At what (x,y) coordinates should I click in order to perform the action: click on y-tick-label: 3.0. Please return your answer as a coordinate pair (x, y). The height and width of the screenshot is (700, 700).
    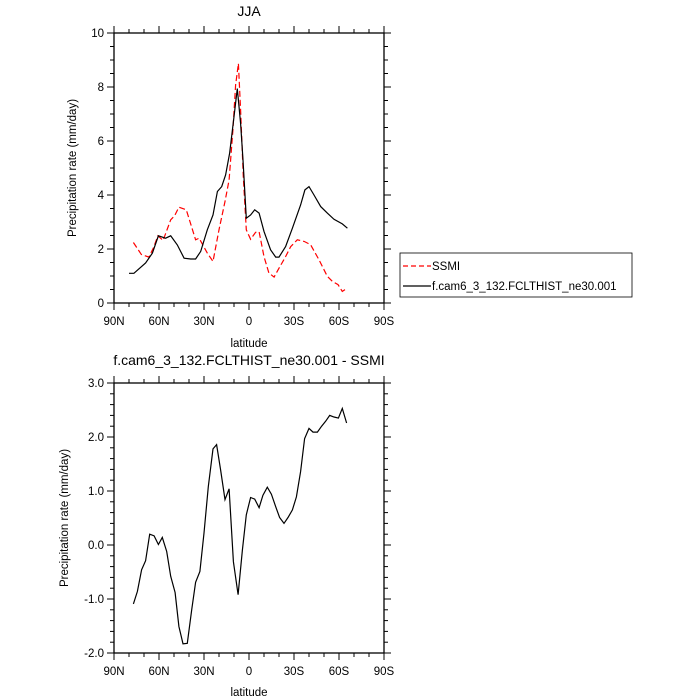
    Looking at the image, I should click on (96, 384).